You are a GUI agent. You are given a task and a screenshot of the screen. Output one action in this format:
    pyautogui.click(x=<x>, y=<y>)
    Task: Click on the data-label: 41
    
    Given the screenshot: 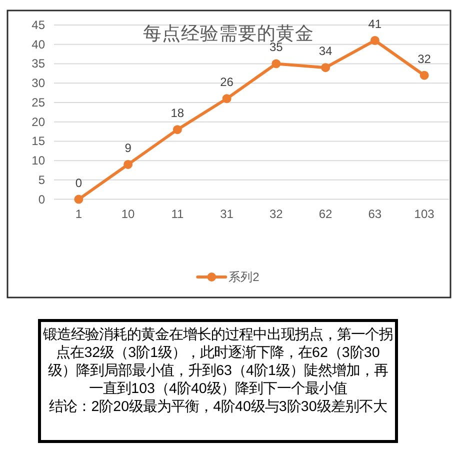 What is the action you would take?
    pyautogui.click(x=375, y=23)
    